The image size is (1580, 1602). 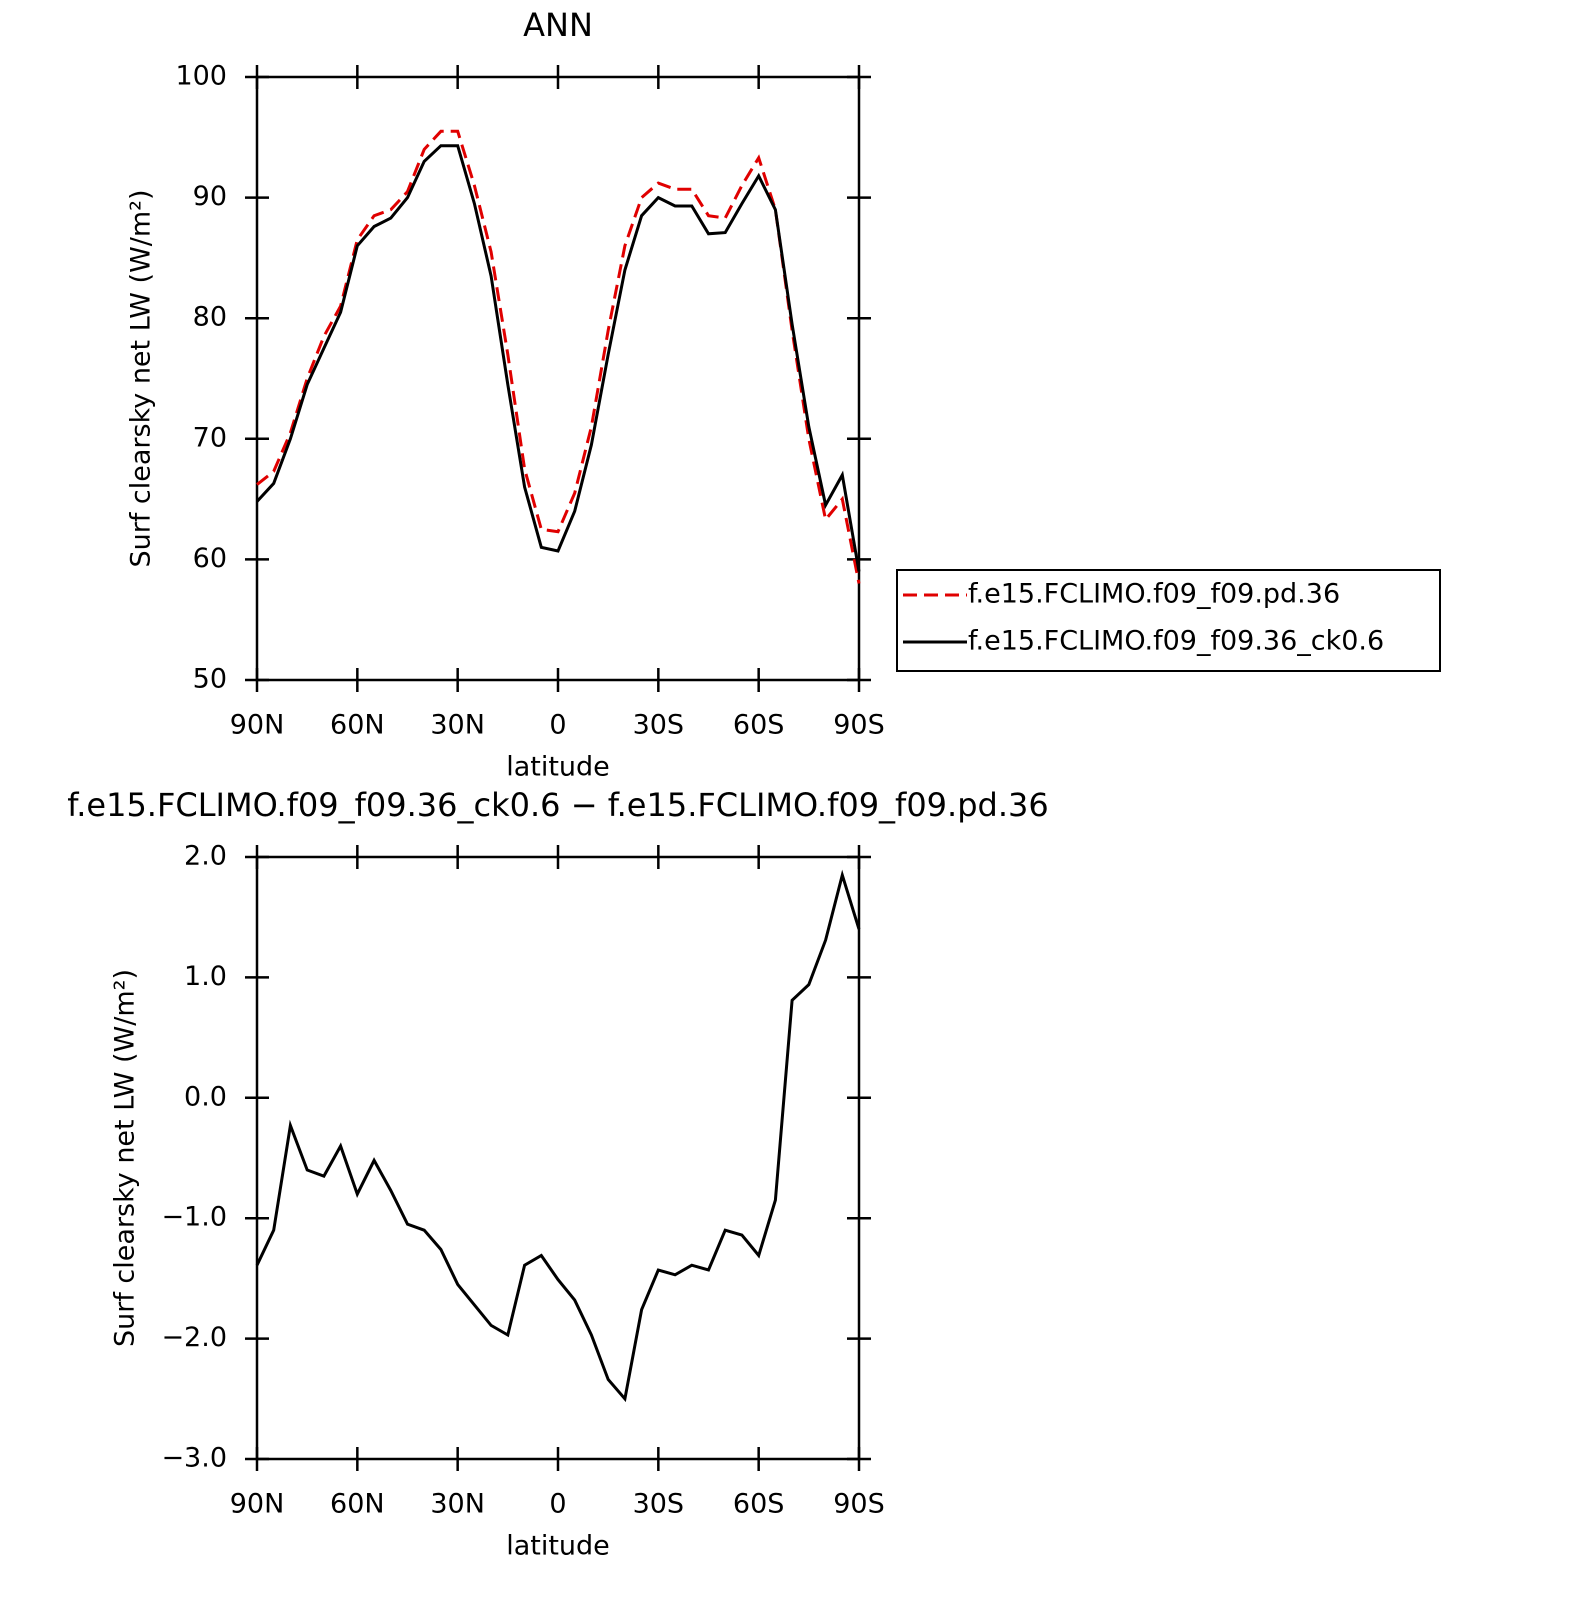 I want to click on y-tick-label: 0.0, so click(x=205, y=1096).